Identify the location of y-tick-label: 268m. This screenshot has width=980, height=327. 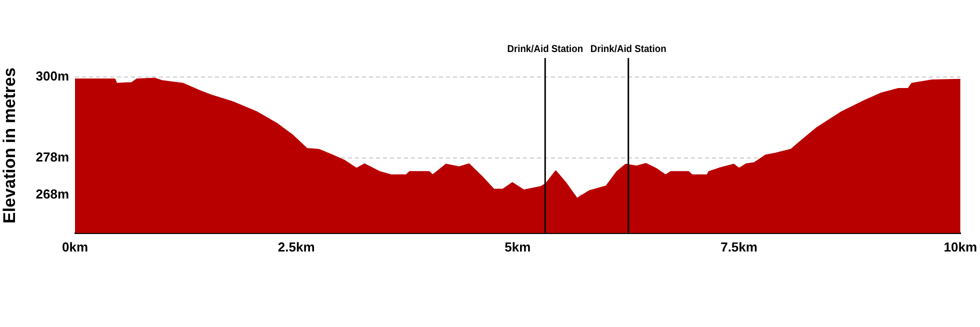
(52, 194).